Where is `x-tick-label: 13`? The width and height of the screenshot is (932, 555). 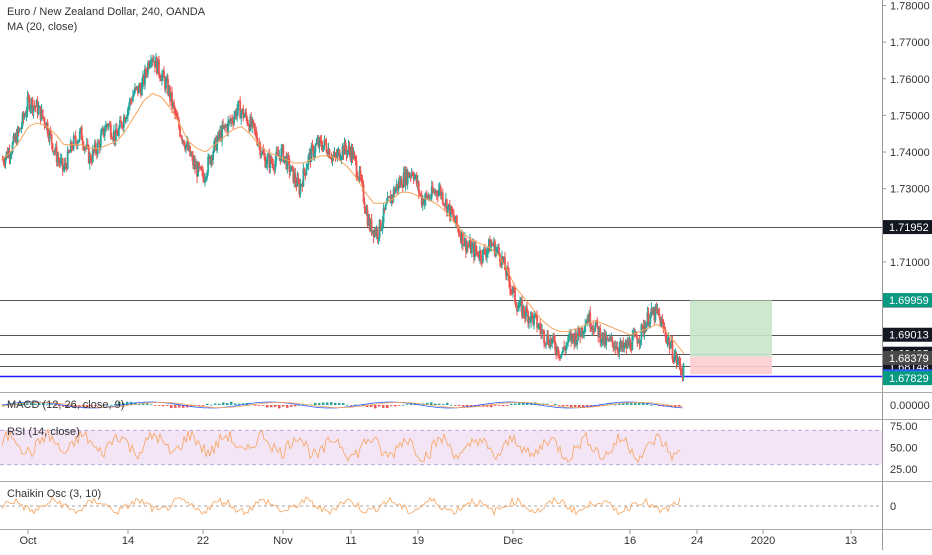 x-tick-label: 13 is located at coordinates (851, 541).